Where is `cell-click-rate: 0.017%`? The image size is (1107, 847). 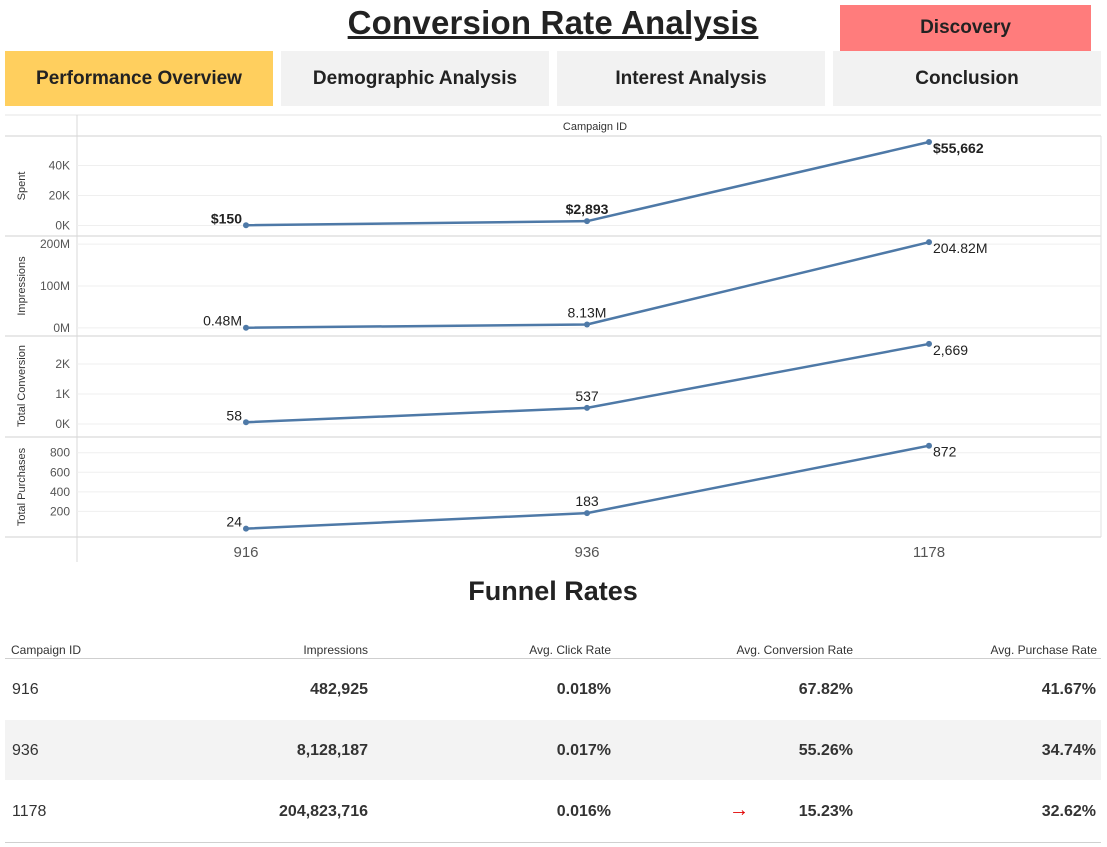
cell-click-rate: 0.017% is located at coordinates (583, 750).